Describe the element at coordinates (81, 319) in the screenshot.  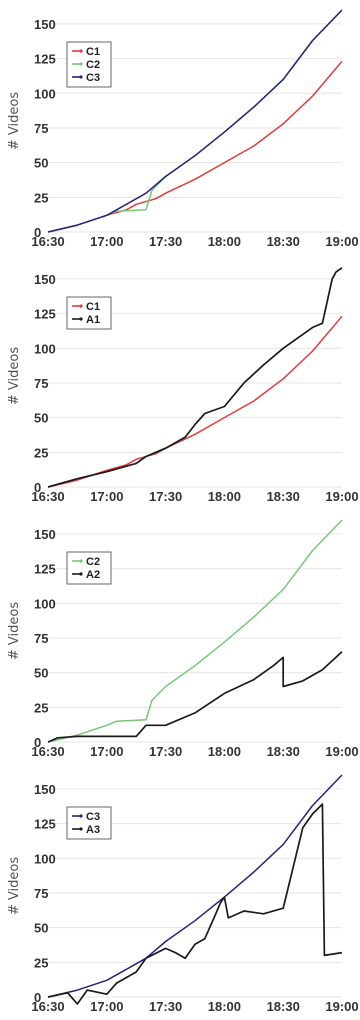
I see `legend-marker-a1` at that location.